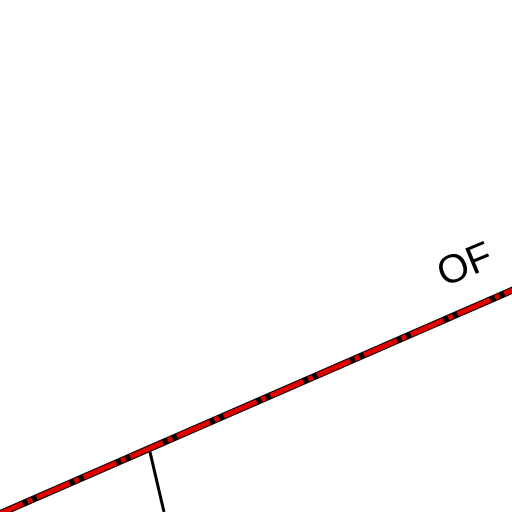 The height and width of the screenshot is (512, 512). Describe the element at coordinates (157, 481) in the screenshot. I see `side-road` at that location.